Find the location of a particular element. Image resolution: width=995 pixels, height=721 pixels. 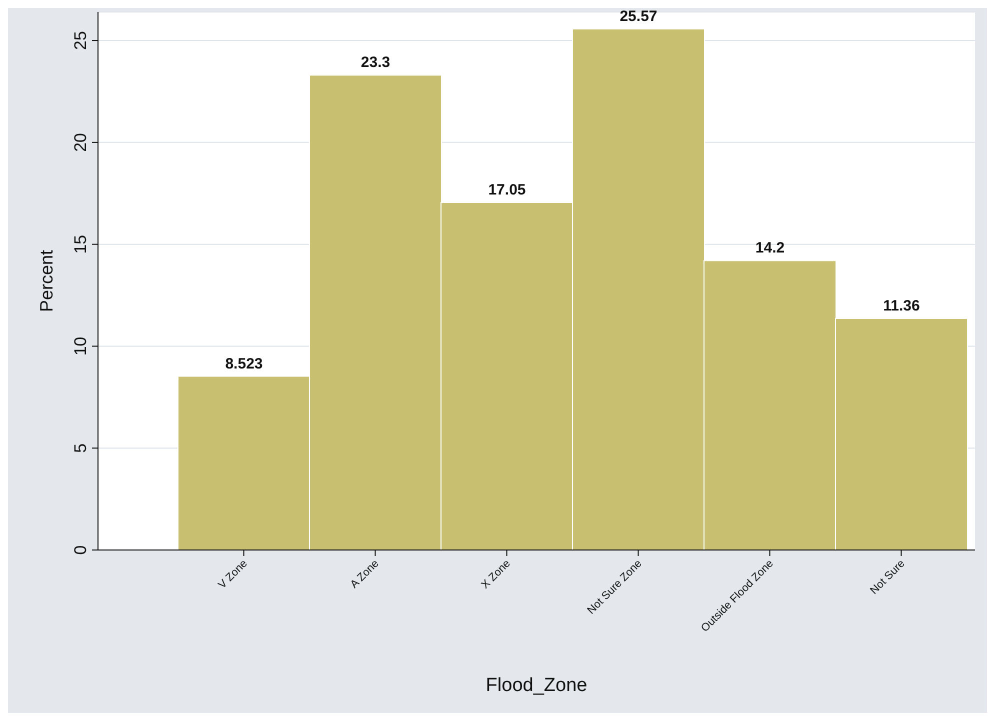

data-label: 14.2 is located at coordinates (770, 248).